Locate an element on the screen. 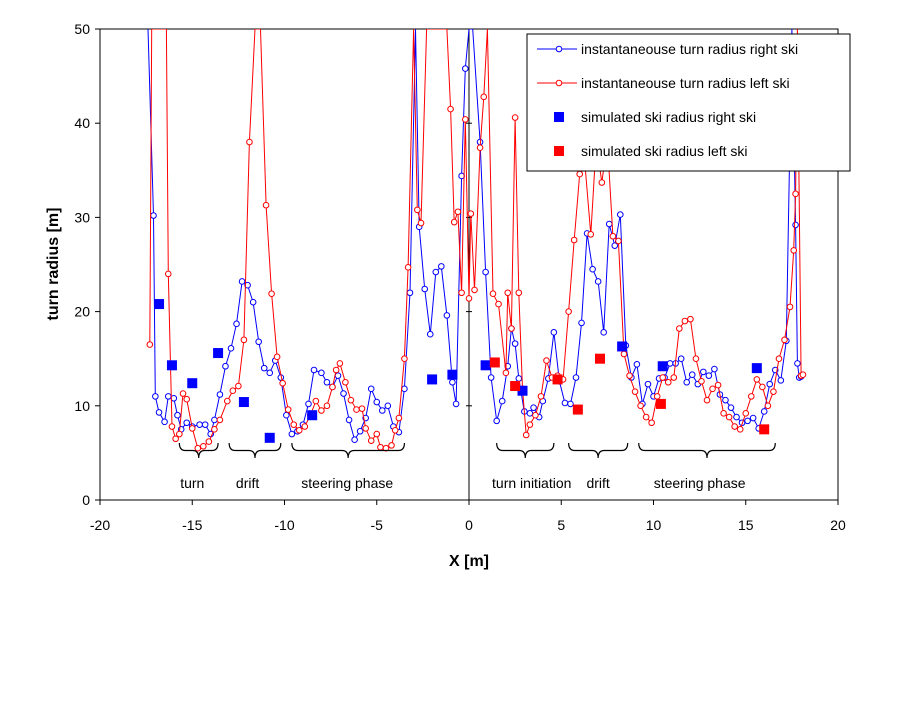 This screenshot has width=897, height=707. x-tick-label: -20 is located at coordinates (100, 525).